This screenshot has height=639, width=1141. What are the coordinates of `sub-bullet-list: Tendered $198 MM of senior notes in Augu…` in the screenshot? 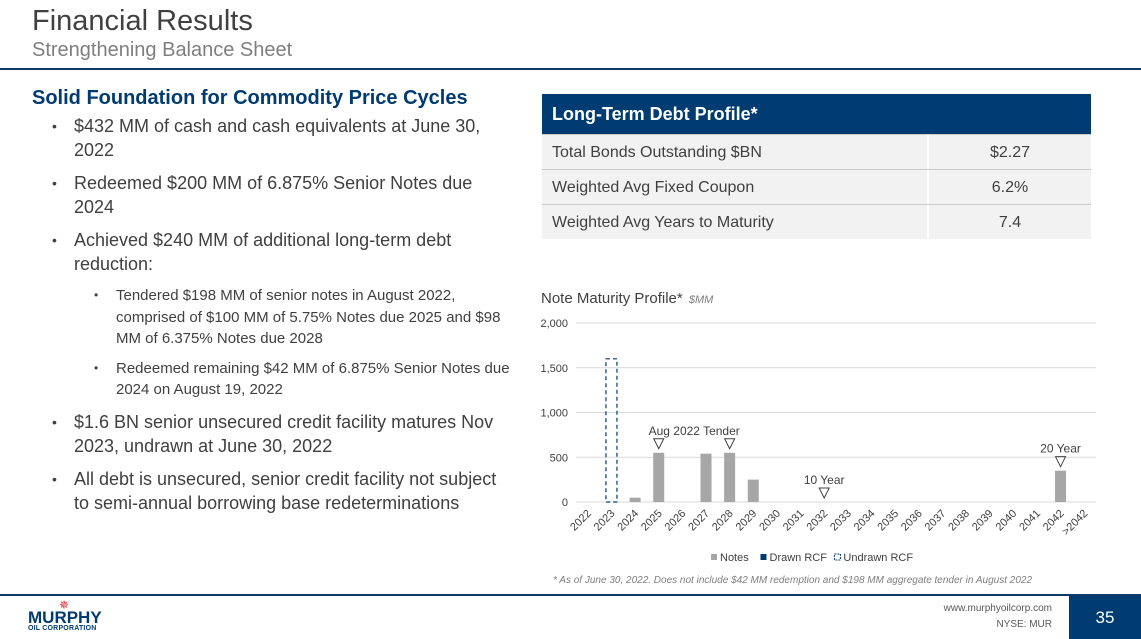 It's located at (293, 343).